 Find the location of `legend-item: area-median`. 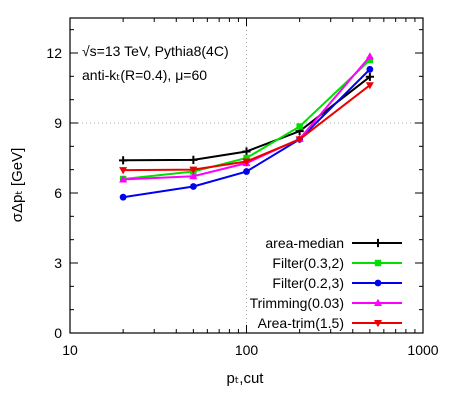

legend-item: area-median is located at coordinates (333, 243).